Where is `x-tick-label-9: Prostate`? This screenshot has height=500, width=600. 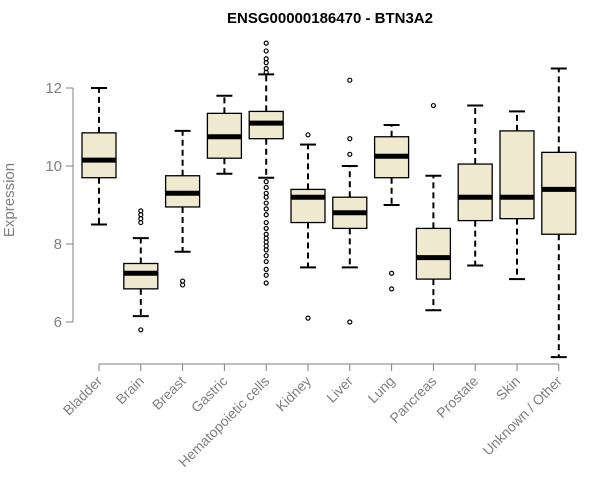
x-tick-label-9: Prostate is located at coordinates (457, 397).